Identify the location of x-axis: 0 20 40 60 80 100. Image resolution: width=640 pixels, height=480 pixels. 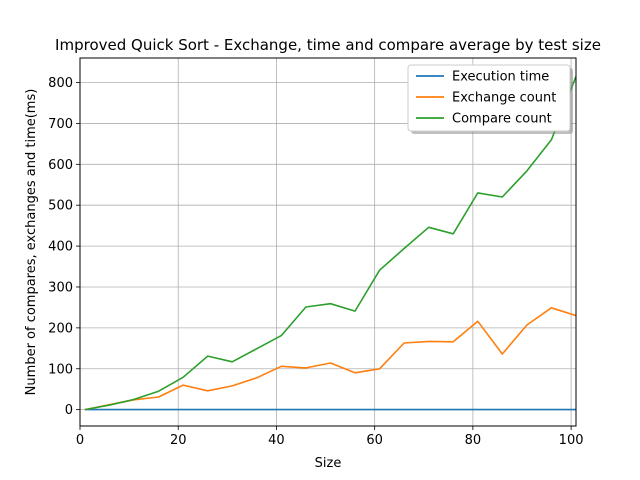
(330, 437).